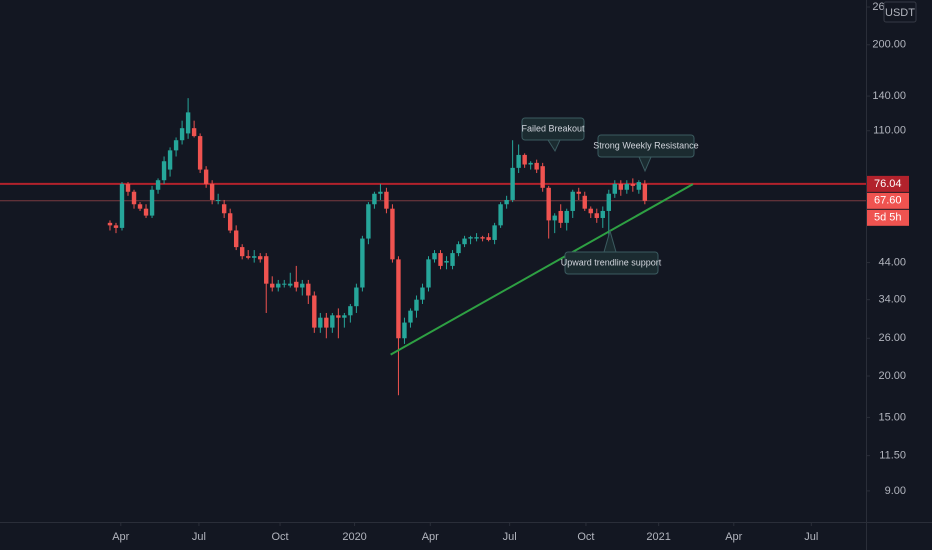 The image size is (932, 550). I want to click on annotation-box, so click(611, 263).